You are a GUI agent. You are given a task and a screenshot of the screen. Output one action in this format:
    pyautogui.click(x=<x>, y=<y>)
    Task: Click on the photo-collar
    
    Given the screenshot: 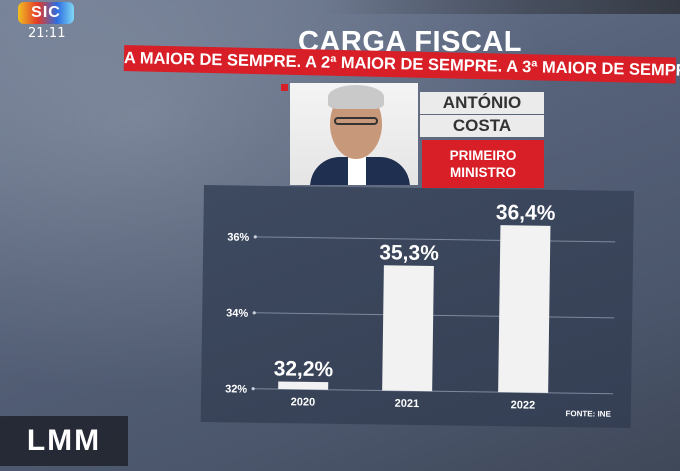 What is the action you would take?
    pyautogui.click(x=357, y=171)
    